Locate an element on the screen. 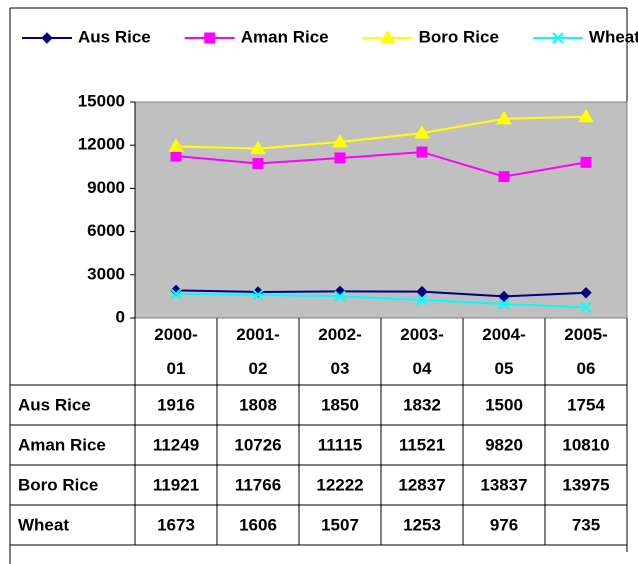 This screenshot has height=564, width=638. row-label: Wheat is located at coordinates (43, 524).